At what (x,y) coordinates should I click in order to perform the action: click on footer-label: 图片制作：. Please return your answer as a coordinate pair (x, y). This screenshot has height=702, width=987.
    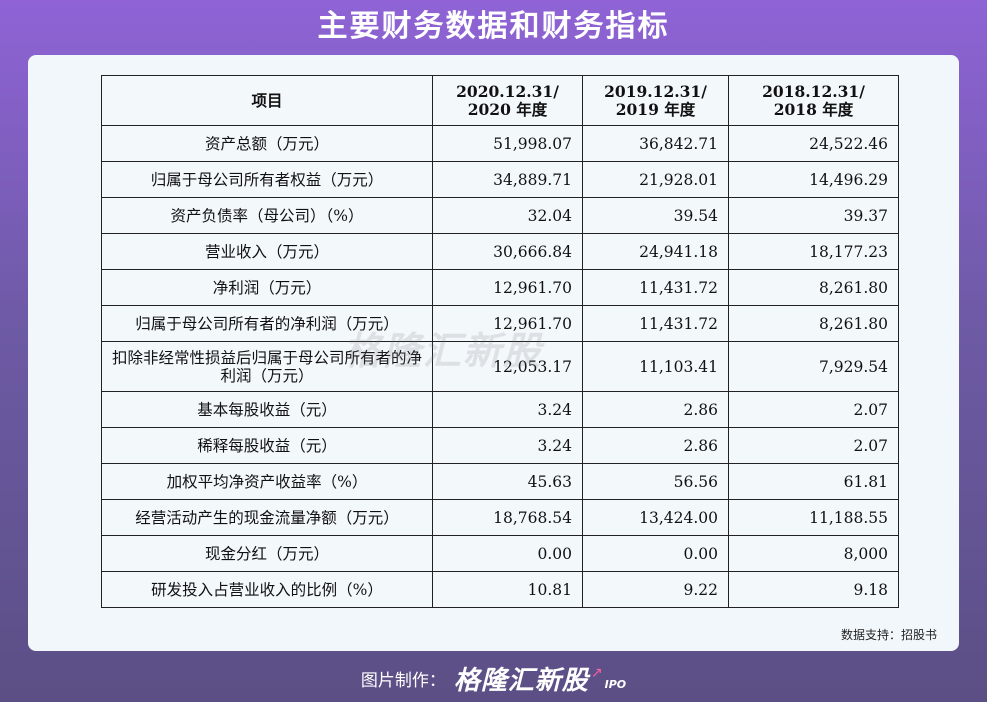
    Looking at the image, I should click on (403, 680).